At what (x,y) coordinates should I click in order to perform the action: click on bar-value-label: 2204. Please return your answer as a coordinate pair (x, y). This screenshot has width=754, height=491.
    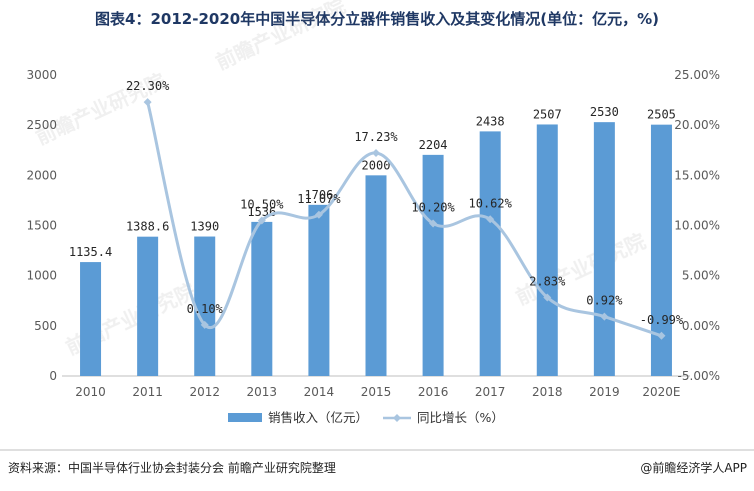
    Looking at the image, I should click on (433, 145).